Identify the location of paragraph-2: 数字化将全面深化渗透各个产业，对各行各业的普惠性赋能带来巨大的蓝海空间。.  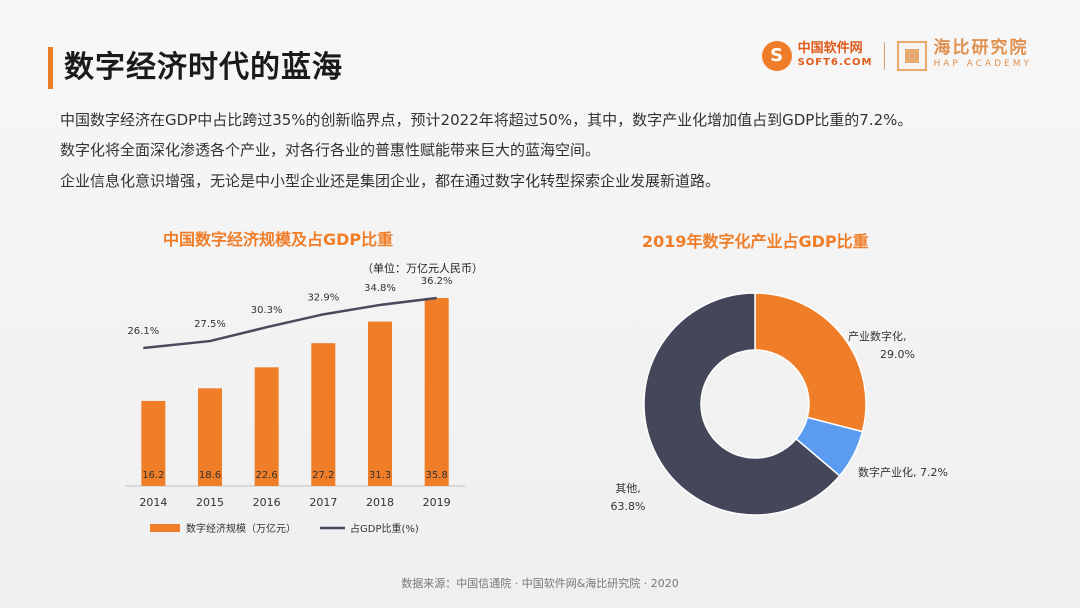
(330, 150).